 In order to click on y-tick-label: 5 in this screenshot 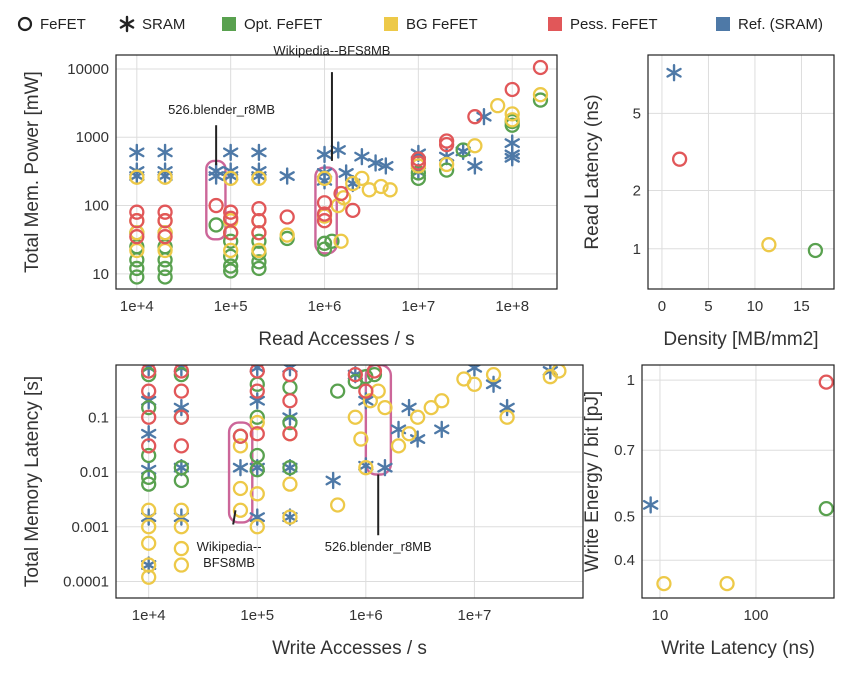, I will do `click(637, 113)`.